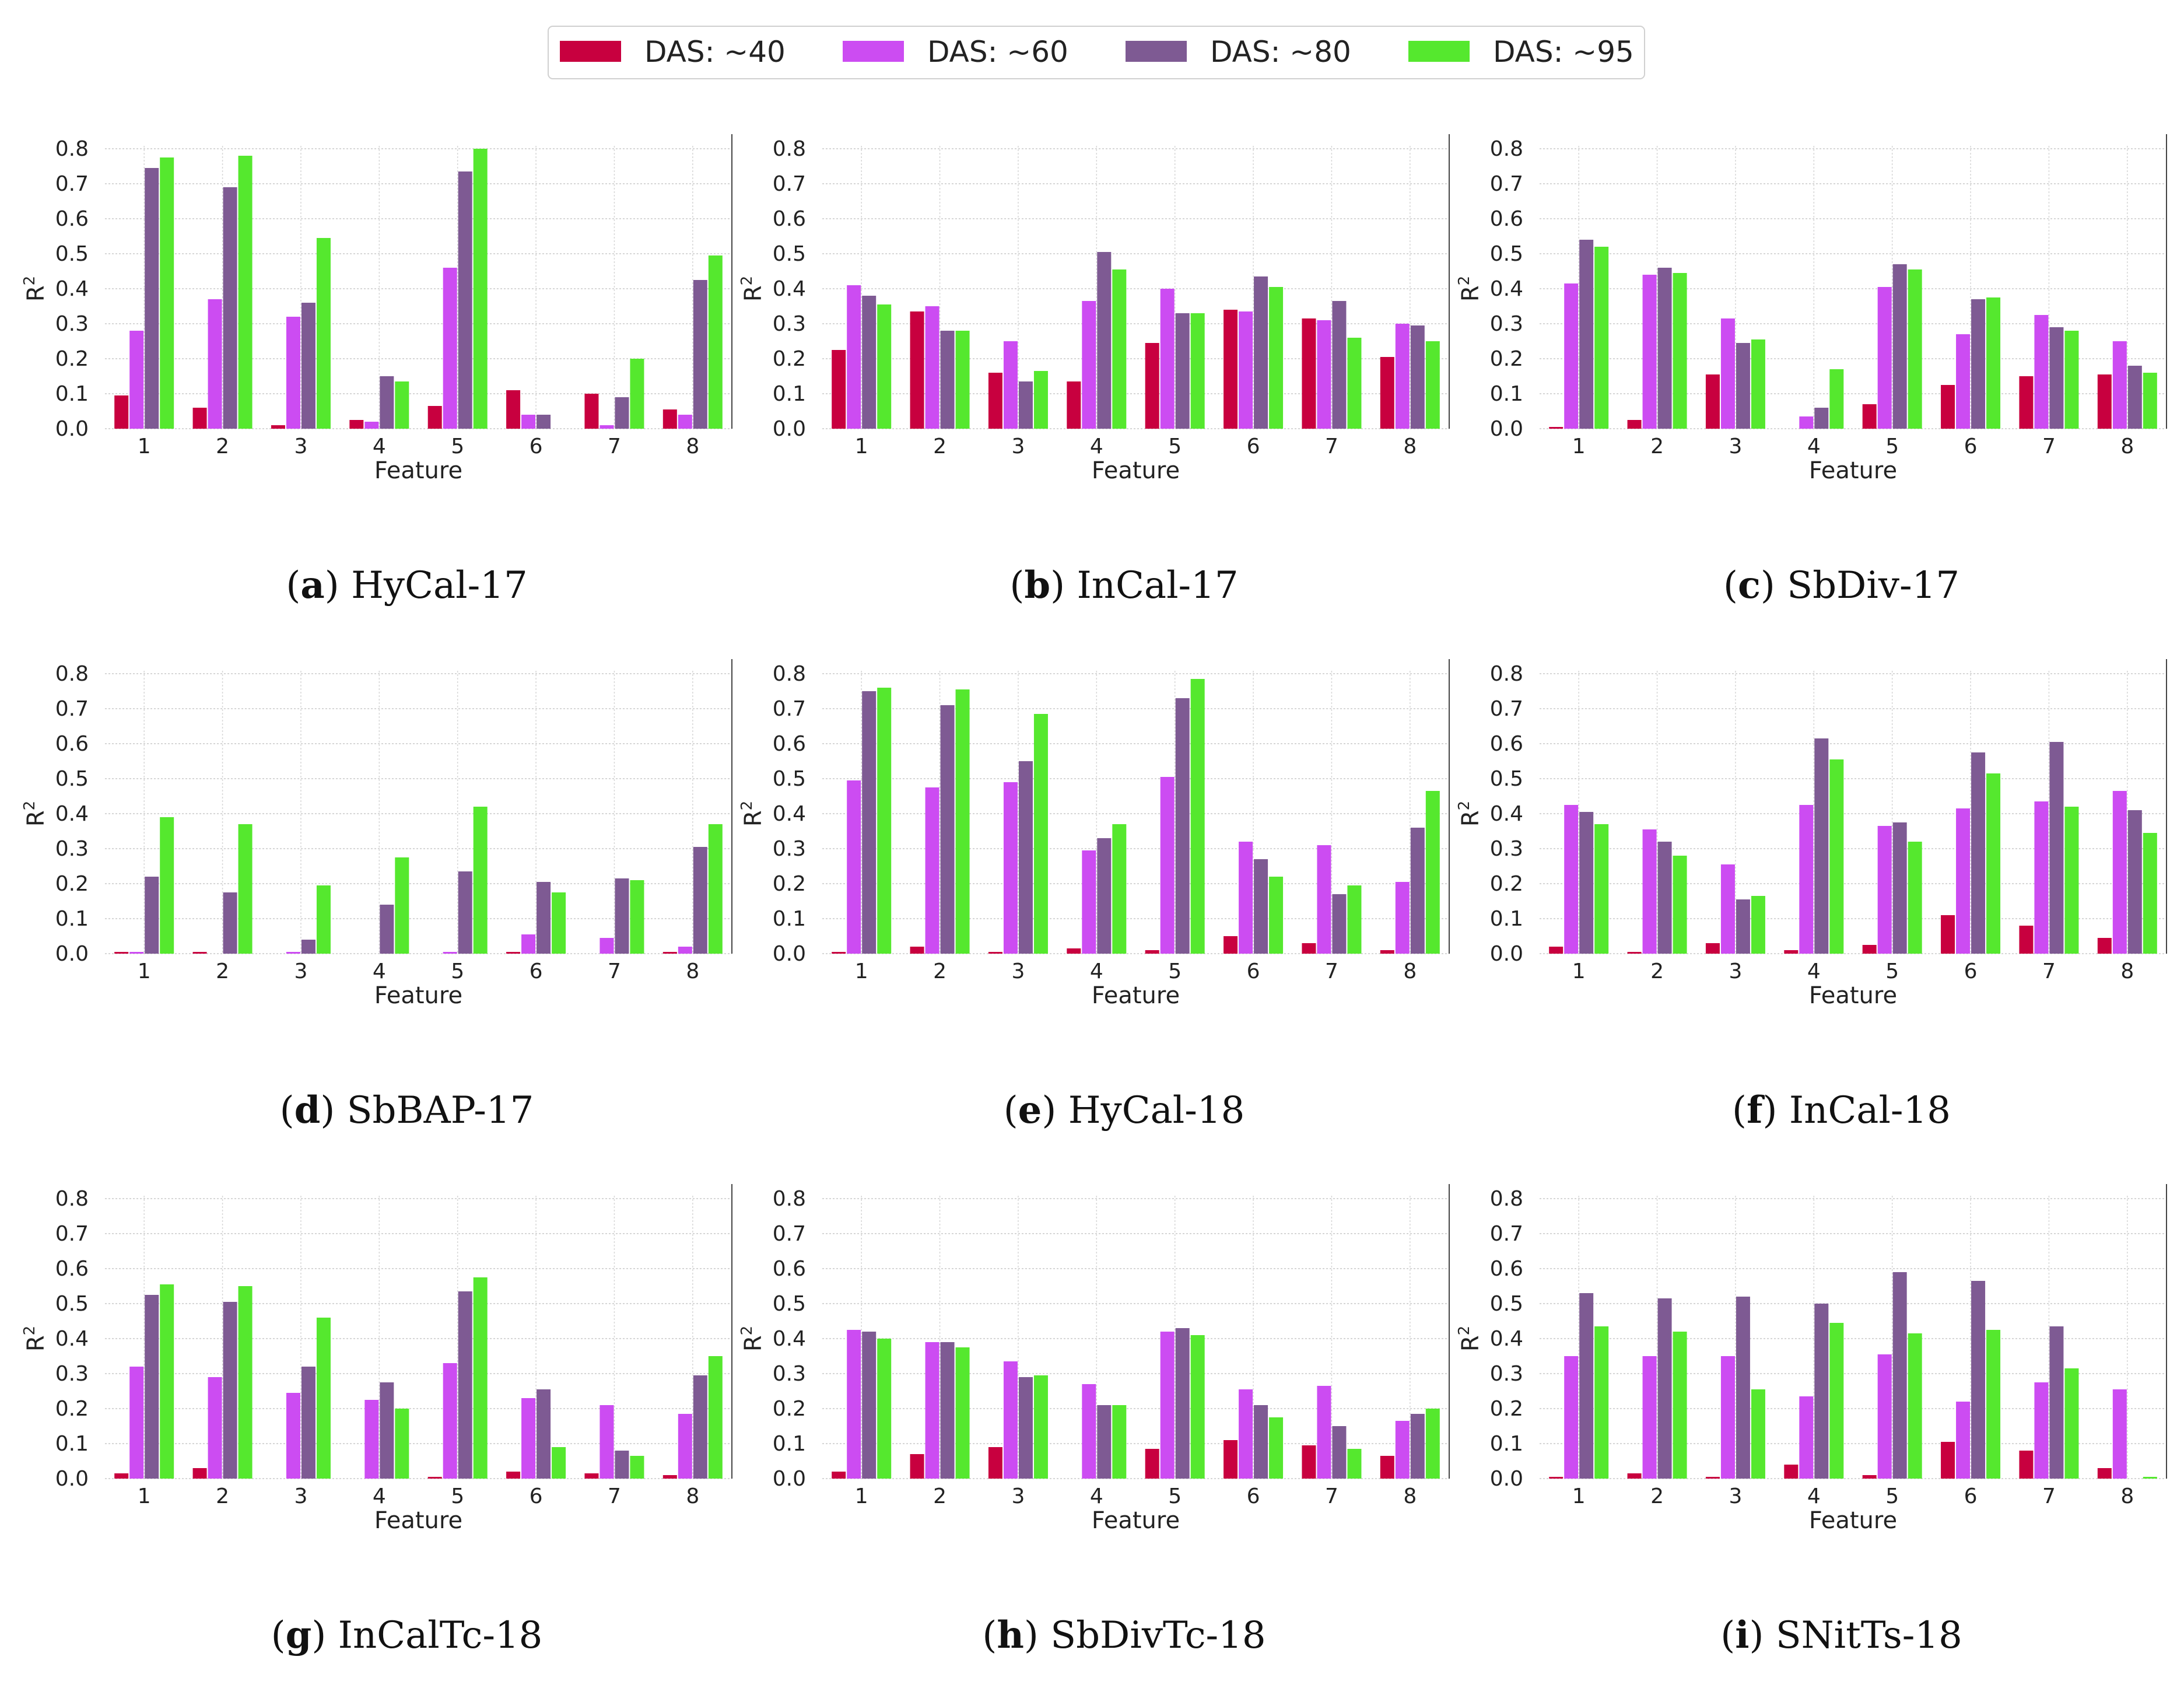 This screenshot has width=2184, height=1681. What do you see at coordinates (789, 744) in the screenshot?
I see `y-tick-label: 0.6` at bounding box center [789, 744].